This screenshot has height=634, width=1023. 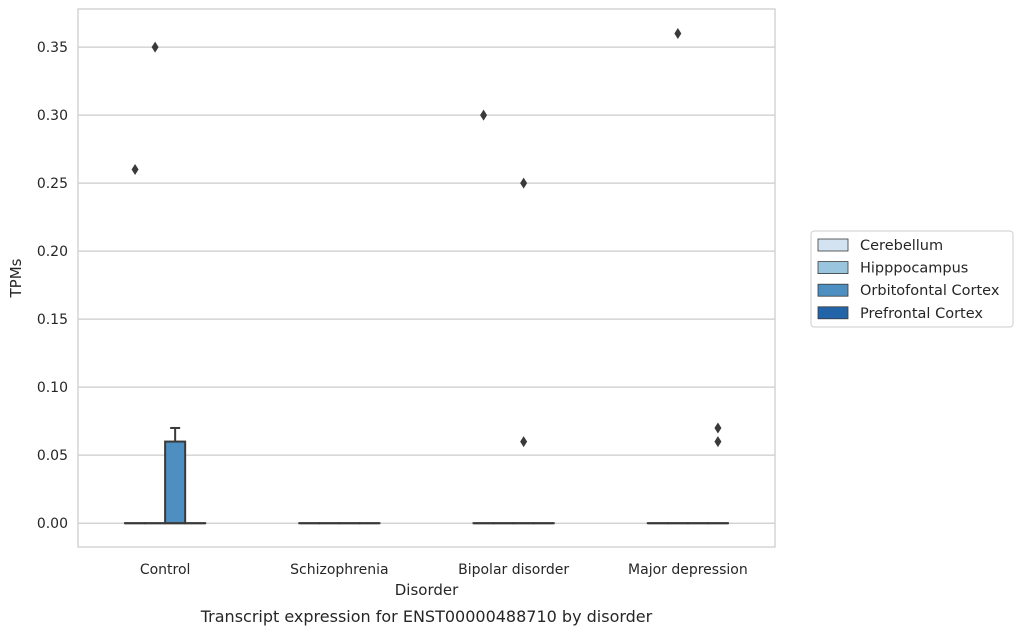 I want to click on legend-label: Hipppocampus, so click(x=914, y=269).